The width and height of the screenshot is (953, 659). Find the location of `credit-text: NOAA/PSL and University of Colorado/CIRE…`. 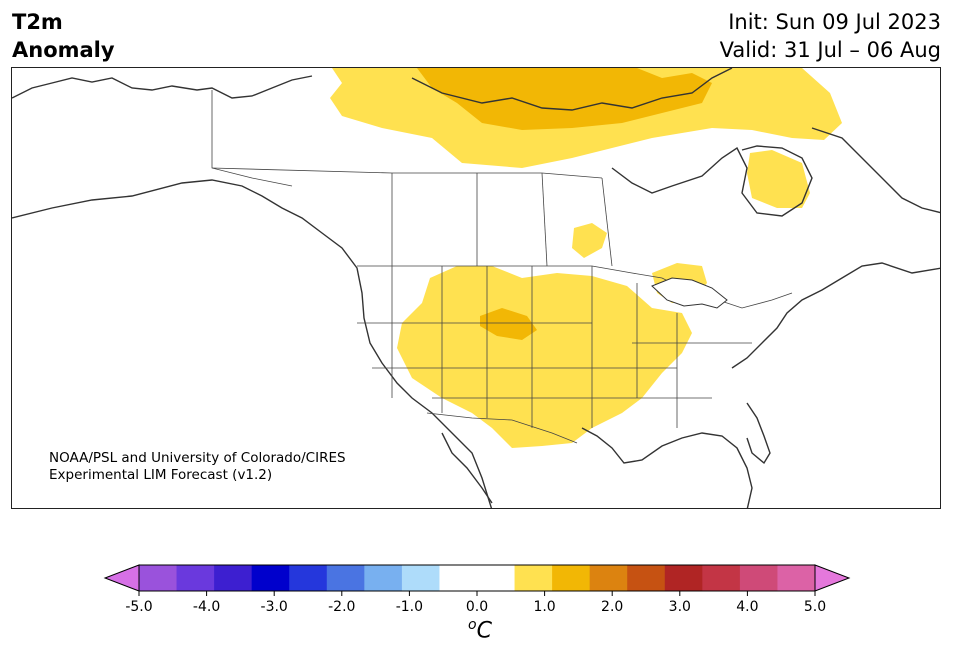

credit-text: NOAA/PSL and University of Colorado/CIRE… is located at coordinates (197, 467).